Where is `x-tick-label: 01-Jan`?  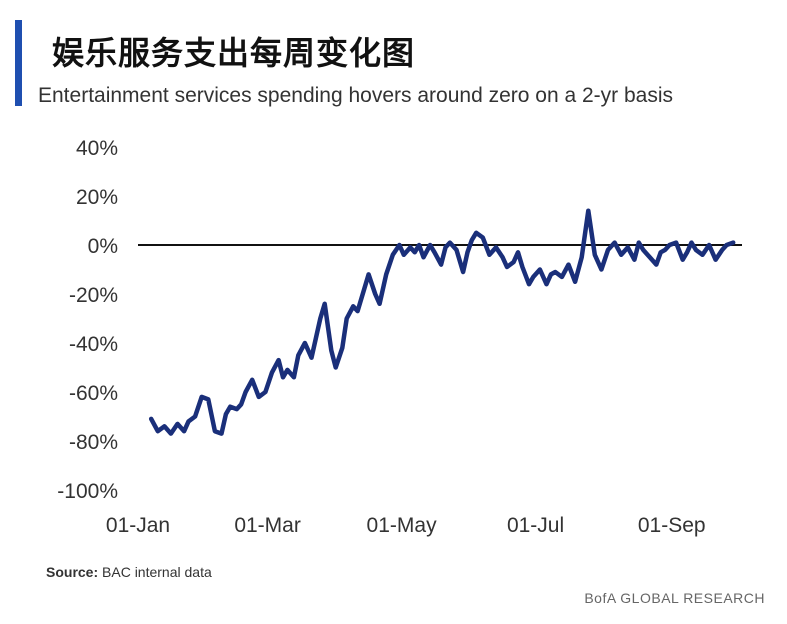
x-tick-label: 01-Jan is located at coordinates (138, 525).